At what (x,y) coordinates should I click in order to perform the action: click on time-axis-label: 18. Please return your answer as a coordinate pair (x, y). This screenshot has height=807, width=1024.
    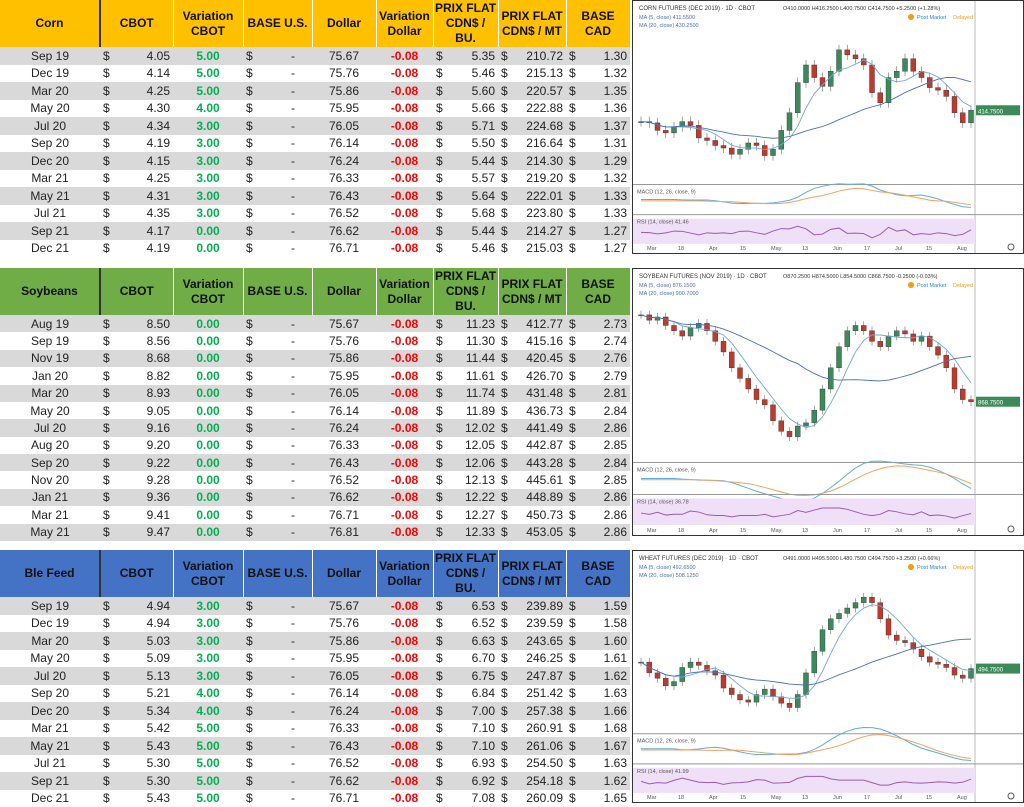
    Looking at the image, I should click on (681, 531).